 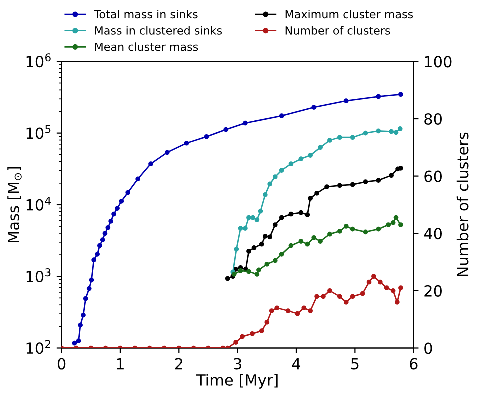 I want to click on y-tick-label: 10$^{2}$, so click(x=38, y=347).